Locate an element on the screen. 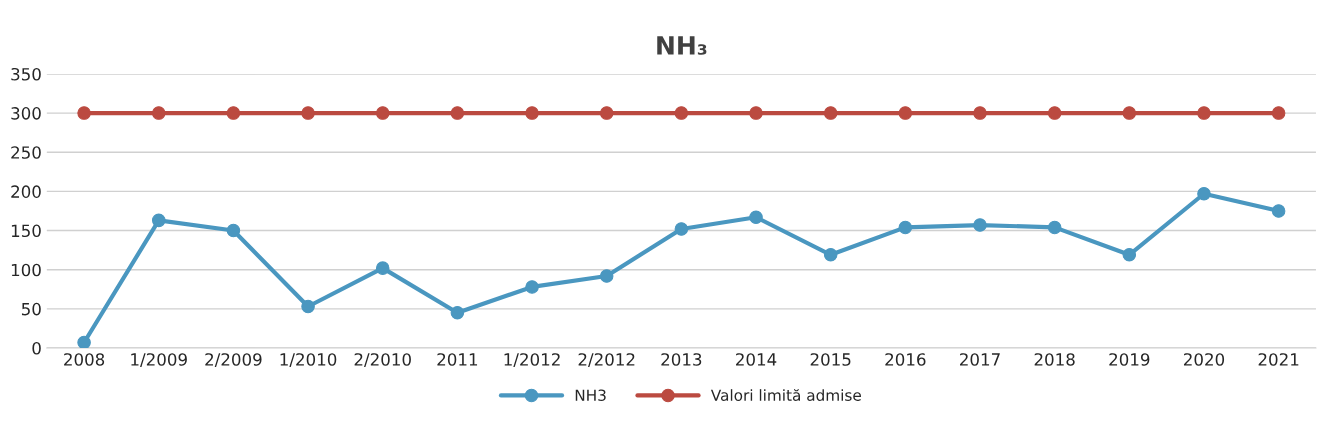 This screenshot has height=435, width=1336. x-tick-label: 1/2010 is located at coordinates (308, 360).